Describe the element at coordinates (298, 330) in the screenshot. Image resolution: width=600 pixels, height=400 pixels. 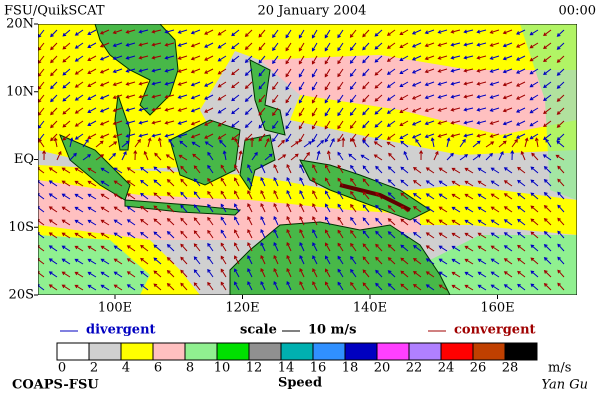
I see `legend: divergent scale 10 m/s convergent` at that location.